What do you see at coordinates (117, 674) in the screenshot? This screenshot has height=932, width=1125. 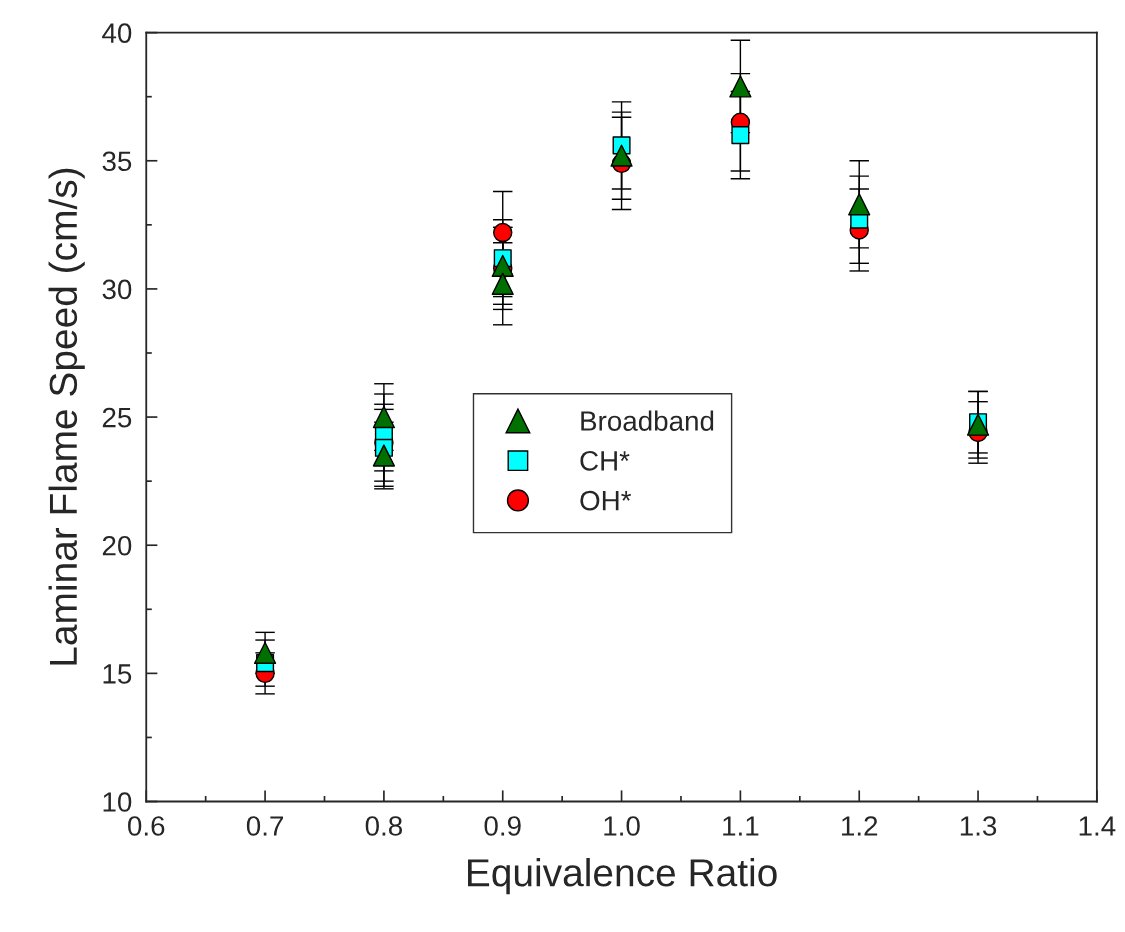 I see `y-tick-label: 15` at bounding box center [117, 674].